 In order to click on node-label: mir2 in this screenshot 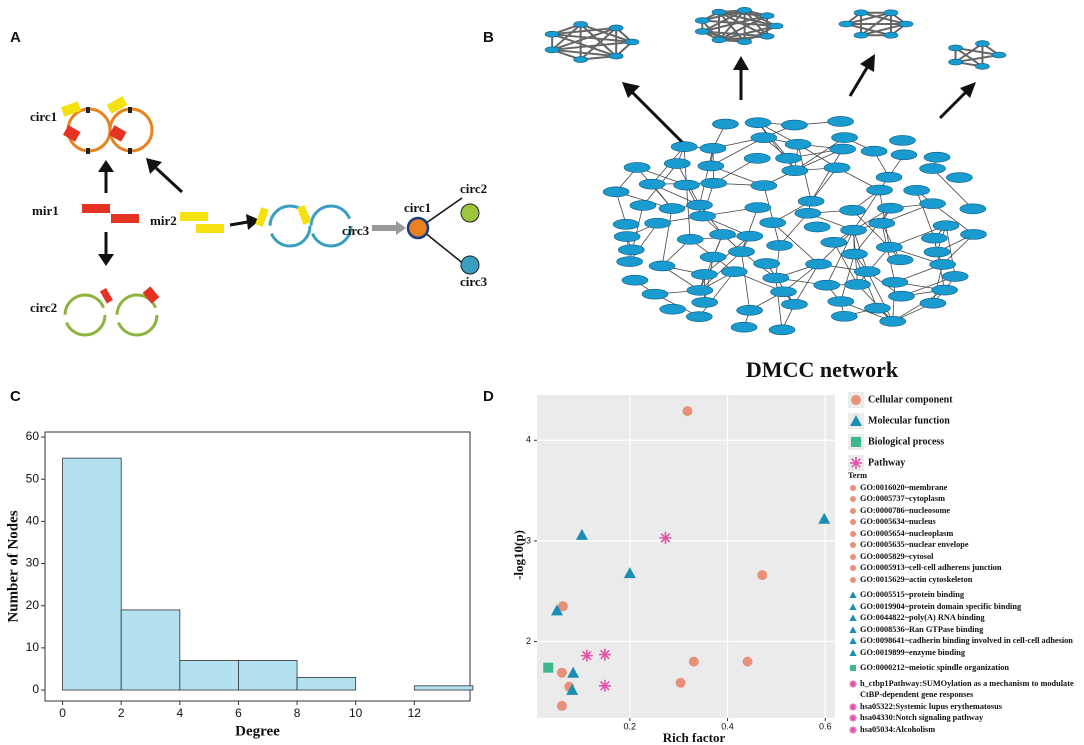, I will do `click(163, 220)`.